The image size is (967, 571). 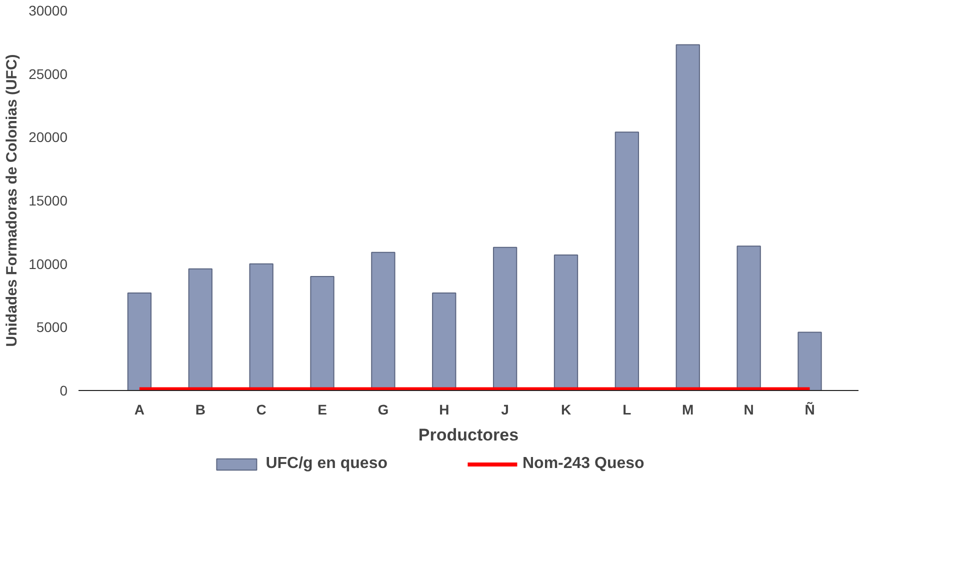 What do you see at coordinates (505, 410) in the screenshot?
I see `x-tick-label: J` at bounding box center [505, 410].